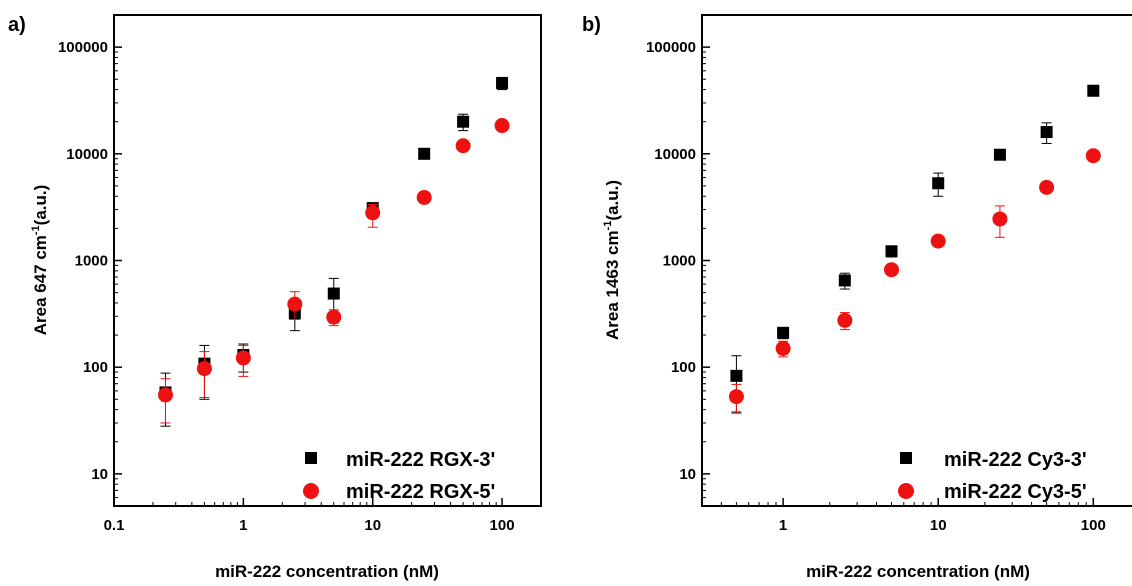 The width and height of the screenshot is (1132, 586). I want to click on y-axis-title-b: Area 1463 cm-1(a.u.), so click(612, 260).